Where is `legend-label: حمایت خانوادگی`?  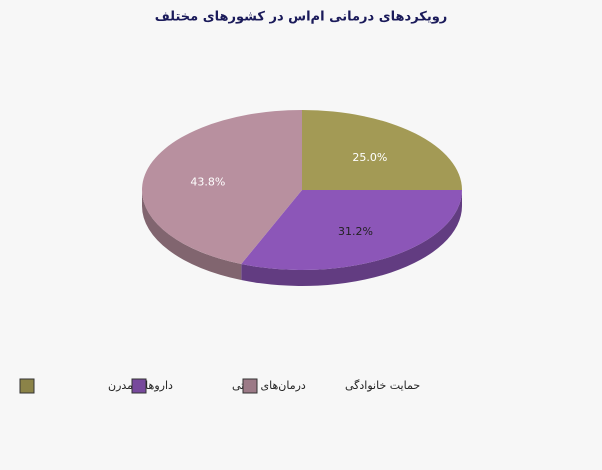 legend-label: حمایت خانوادگی is located at coordinates (382, 385).